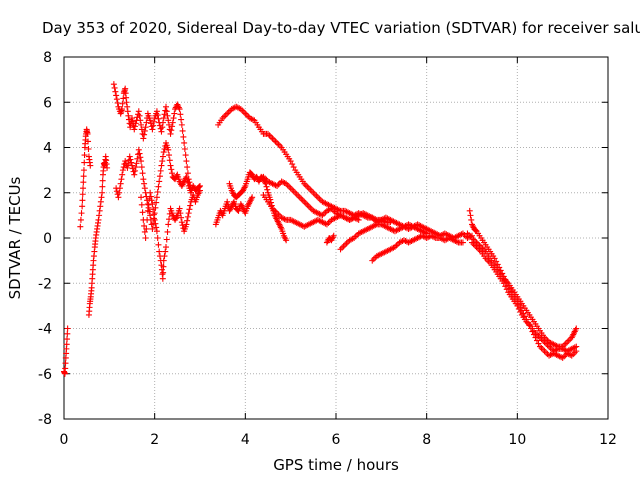 The image size is (640, 480). What do you see at coordinates (64, 440) in the screenshot?
I see `x-tick-label: 0` at bounding box center [64, 440].